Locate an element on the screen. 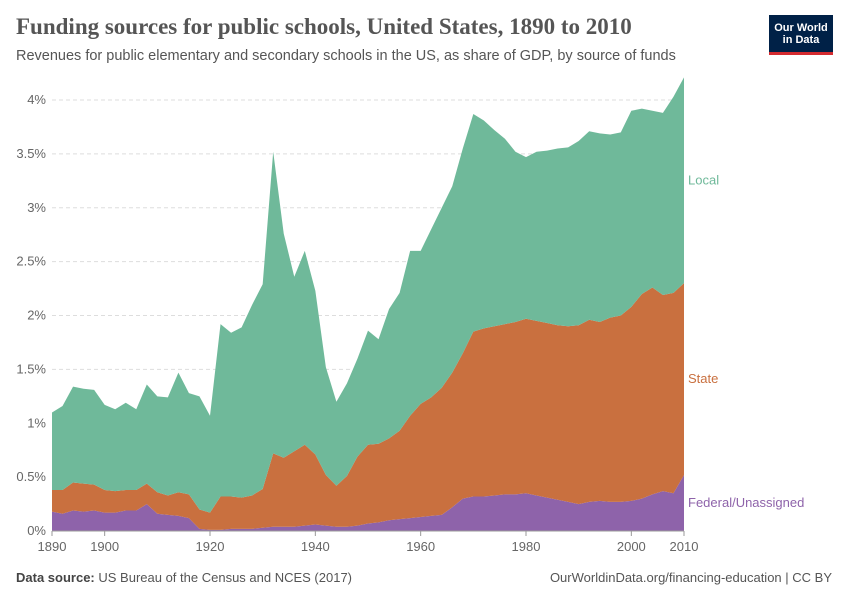 The height and width of the screenshot is (600, 850). series-label-state: State is located at coordinates (703, 378).